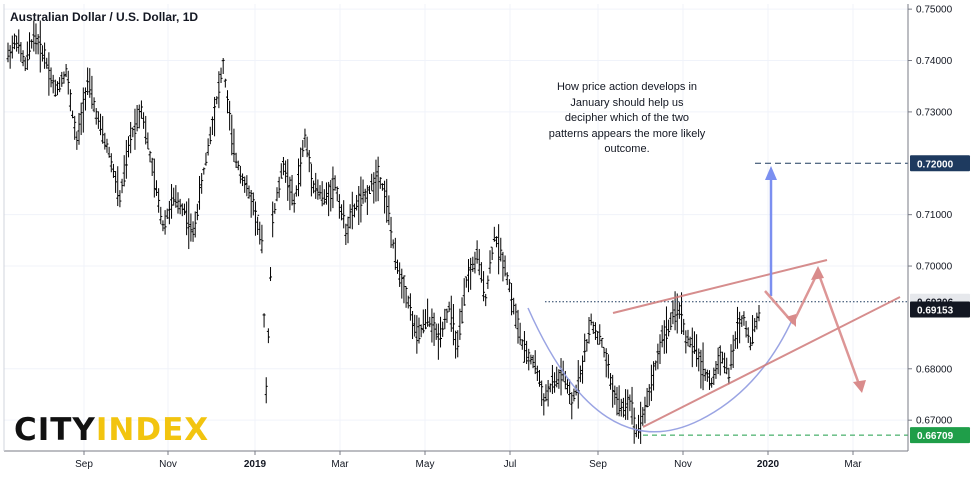 The height and width of the screenshot is (481, 972). I want to click on rounding-bottom-arc, so click(660, 370).